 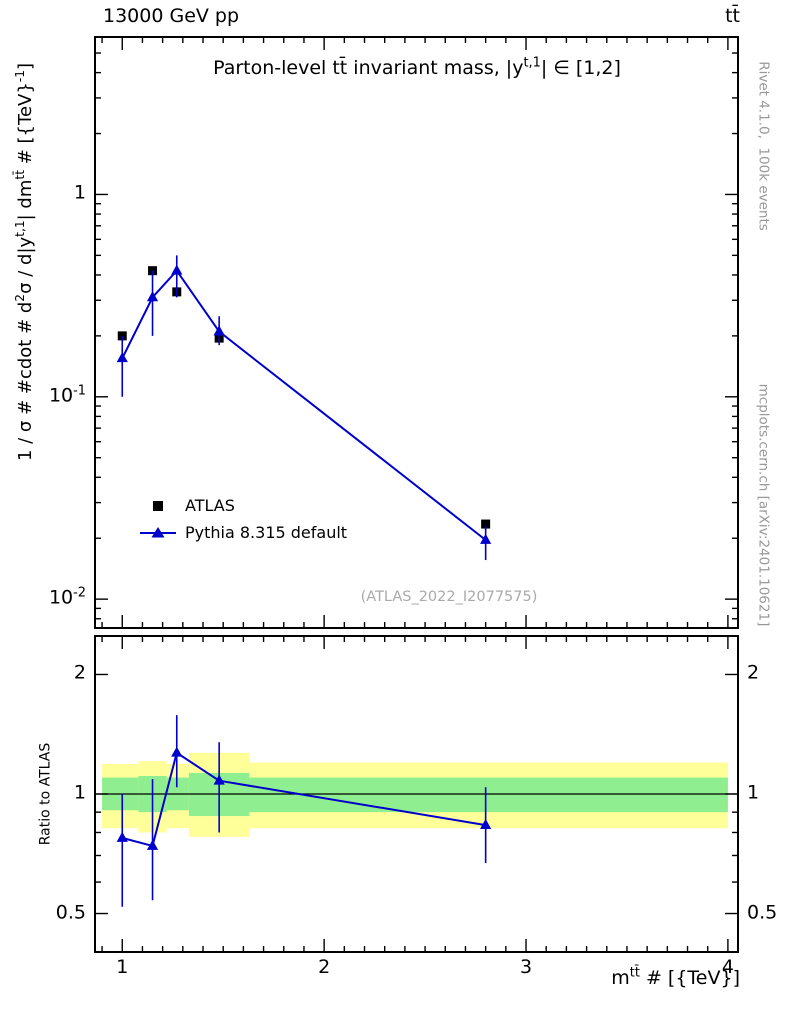 What do you see at coordinates (79, 193) in the screenshot?
I see `y-main-tick-label: 1` at bounding box center [79, 193].